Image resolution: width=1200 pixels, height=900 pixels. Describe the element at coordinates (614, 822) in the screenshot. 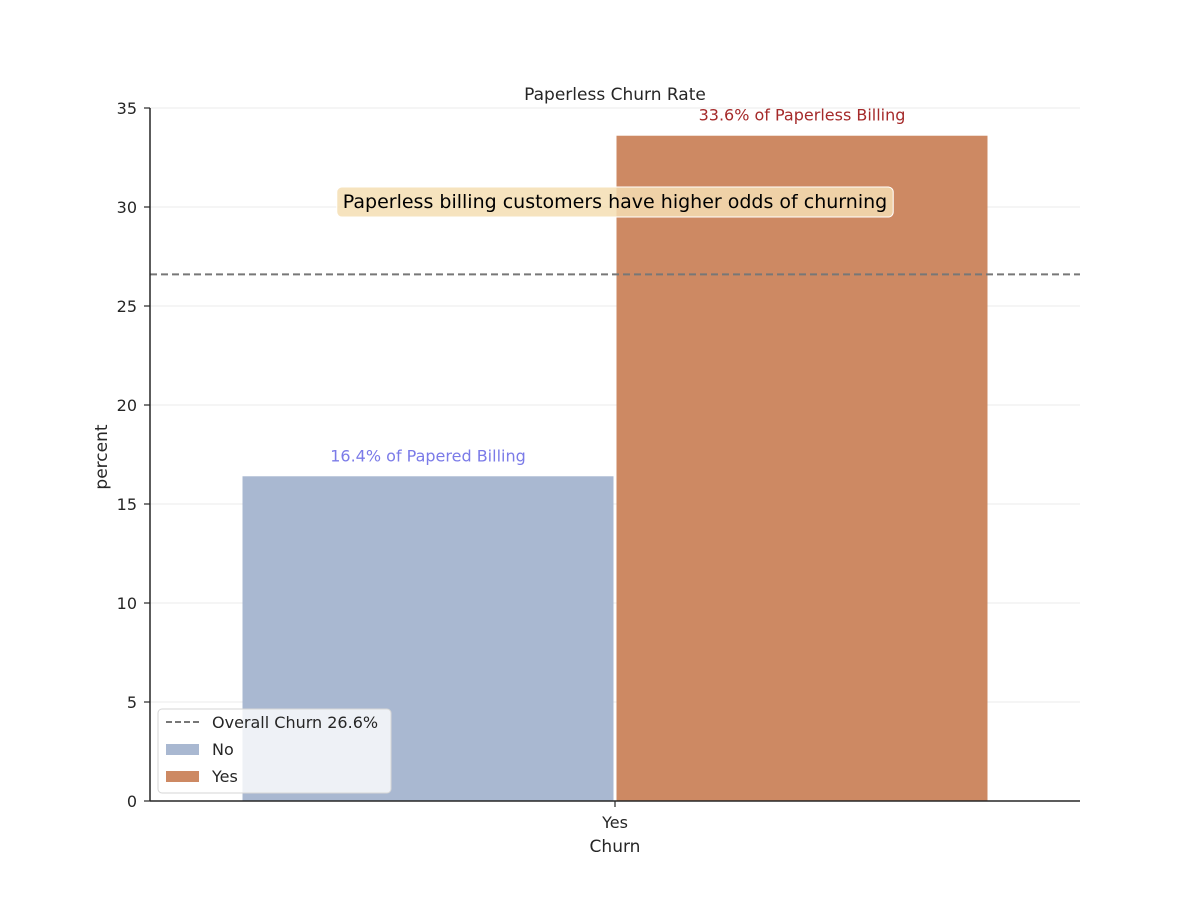

I see `x-tick-label: Yes` at that location.